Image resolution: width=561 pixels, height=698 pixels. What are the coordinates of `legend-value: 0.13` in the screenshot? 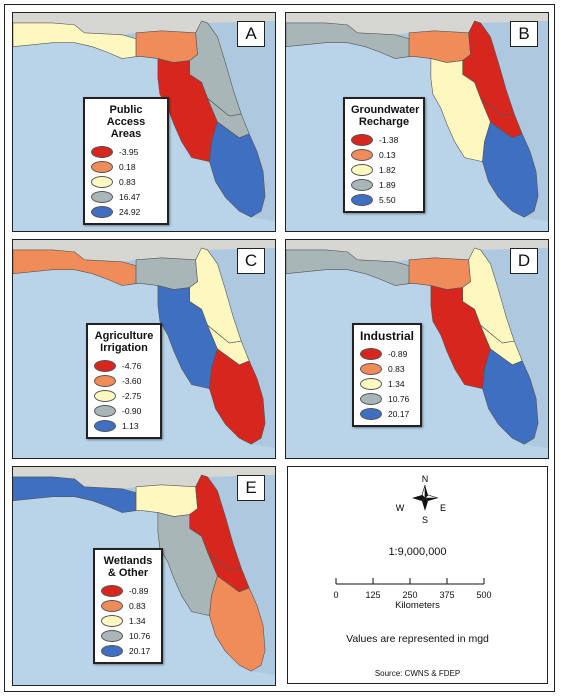 It's located at (387, 154).